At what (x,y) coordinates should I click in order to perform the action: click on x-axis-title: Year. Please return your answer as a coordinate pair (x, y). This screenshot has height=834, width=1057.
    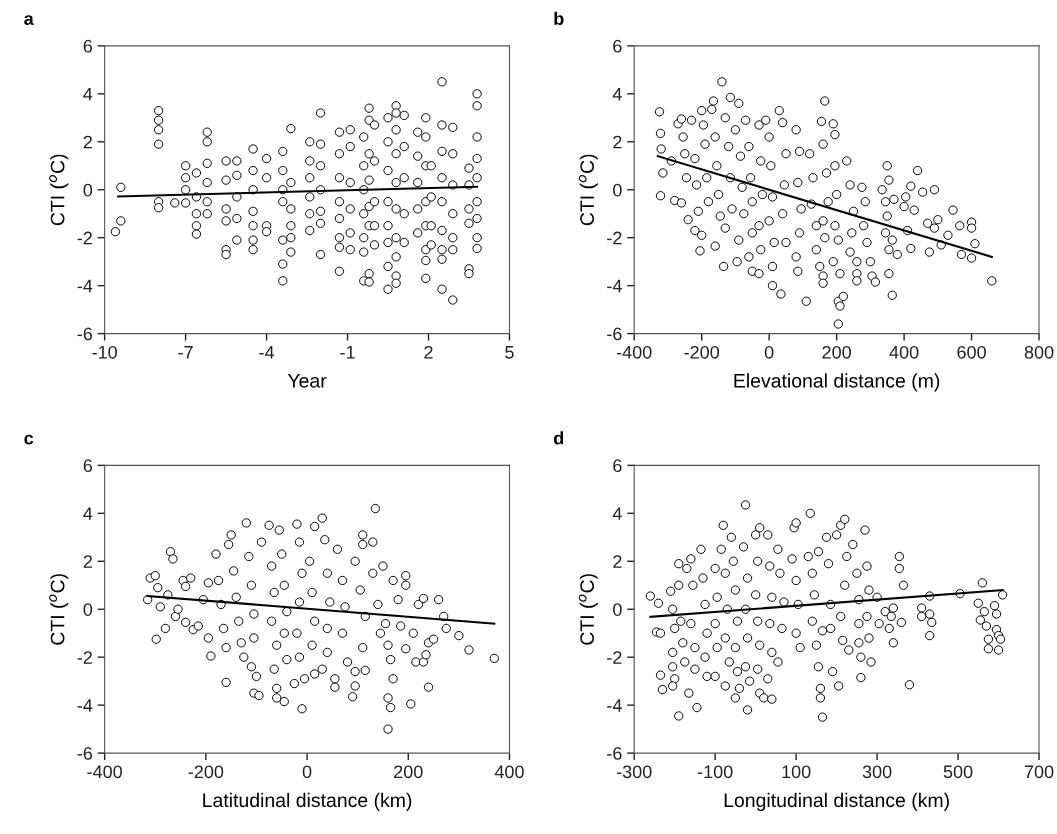
    Looking at the image, I should click on (307, 381).